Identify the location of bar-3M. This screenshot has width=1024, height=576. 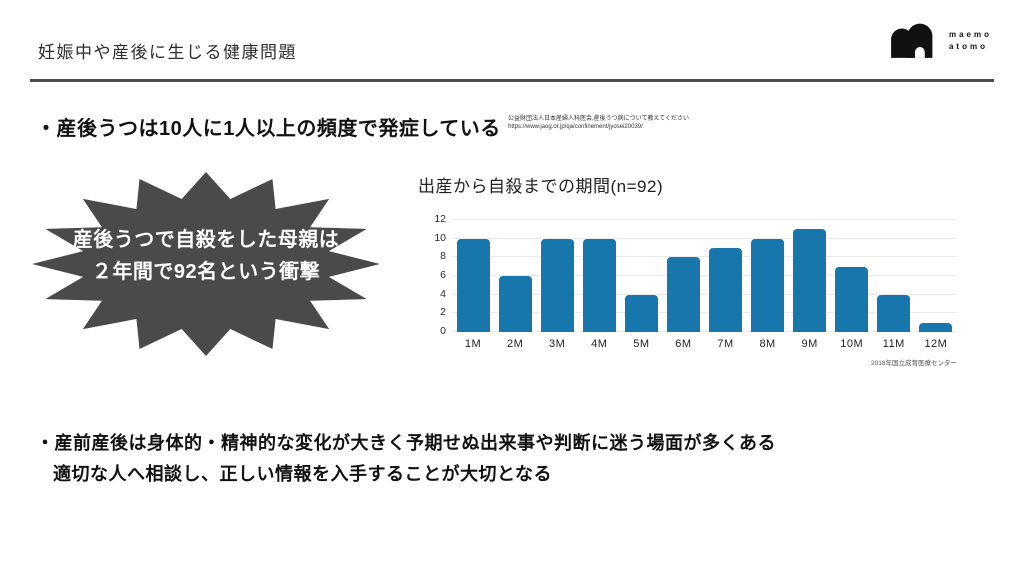
(557, 285).